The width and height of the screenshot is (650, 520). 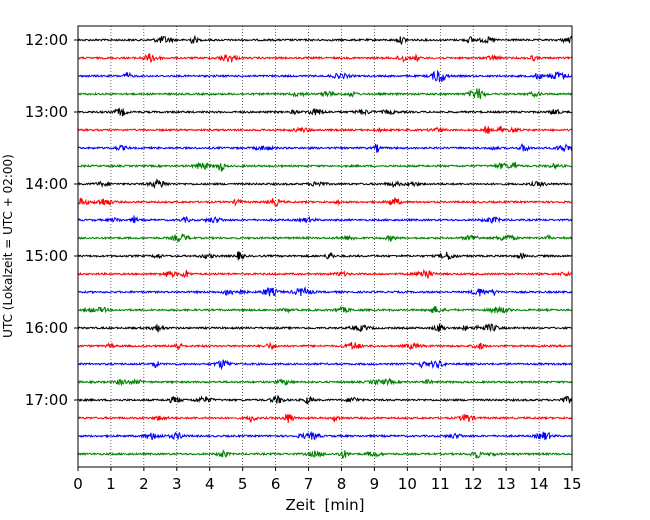 What do you see at coordinates (473, 484) in the screenshot?
I see `x-tick-label: 12` at bounding box center [473, 484].